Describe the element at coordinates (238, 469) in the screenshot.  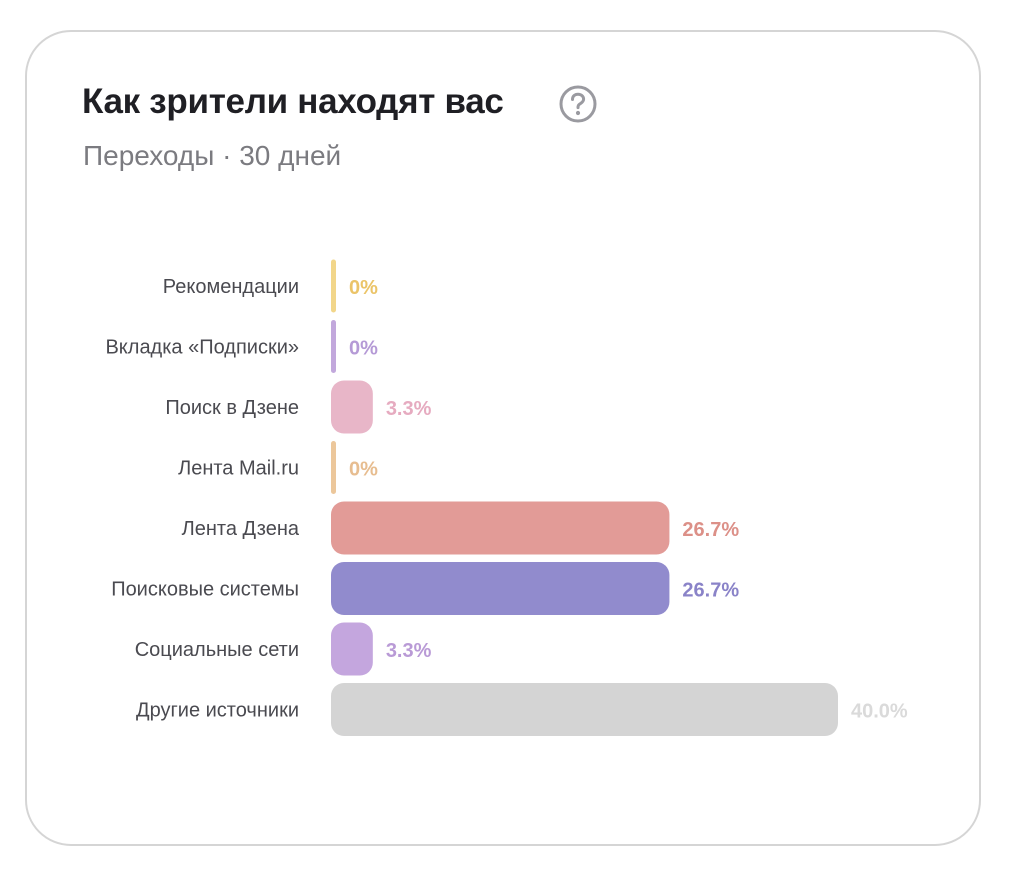
I see `category-label: Лента Mail.ru` at that location.